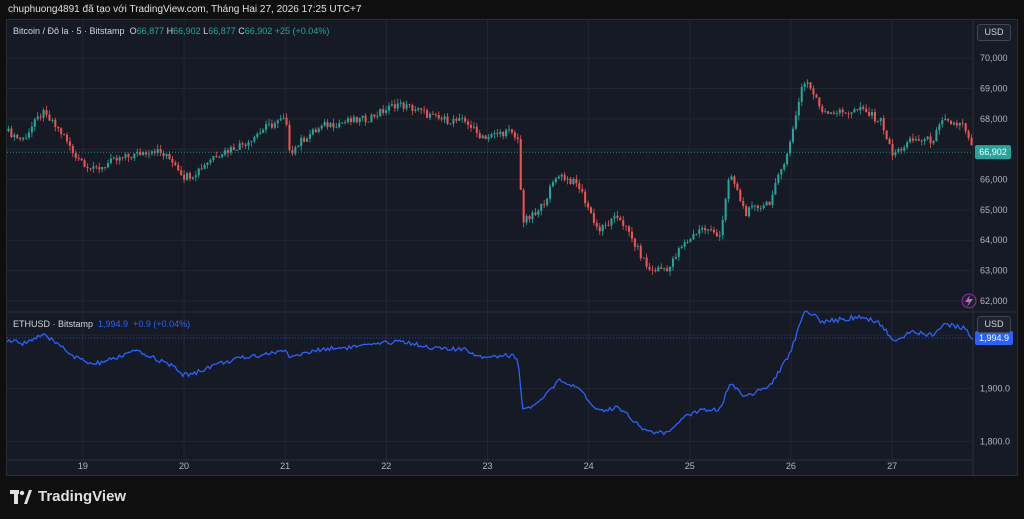  What do you see at coordinates (994, 324) in the screenshot?
I see `eth-currency-button: USD` at bounding box center [994, 324].